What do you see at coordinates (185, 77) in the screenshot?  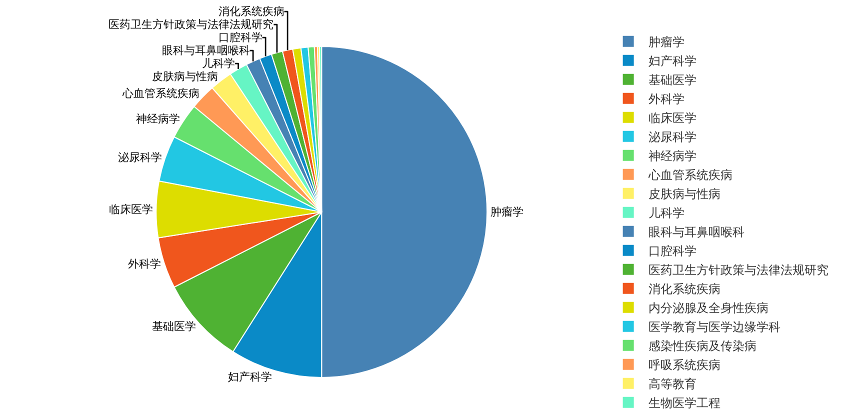 I see `data-label: 皮肤病与性病` at bounding box center [185, 77].